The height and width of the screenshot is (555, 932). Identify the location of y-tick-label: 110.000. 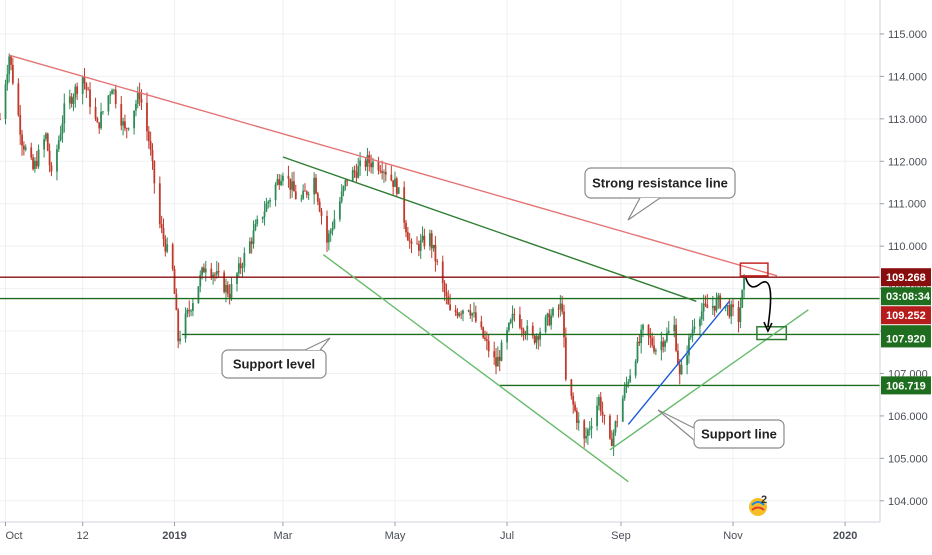
(907, 247).